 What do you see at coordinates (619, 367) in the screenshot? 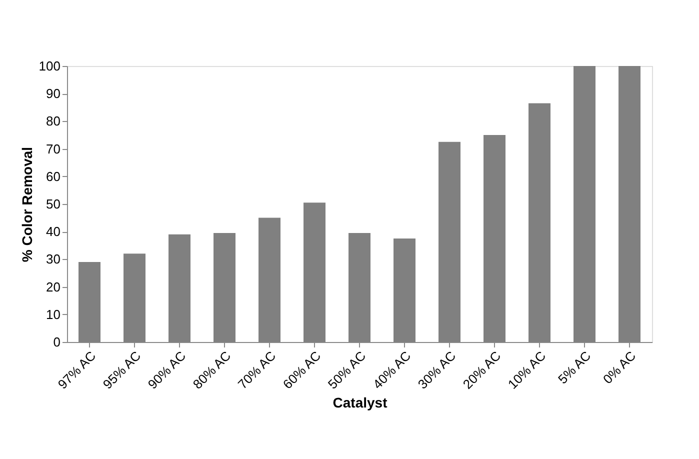
I see `x-tick-label: 0% AC` at bounding box center [619, 367].